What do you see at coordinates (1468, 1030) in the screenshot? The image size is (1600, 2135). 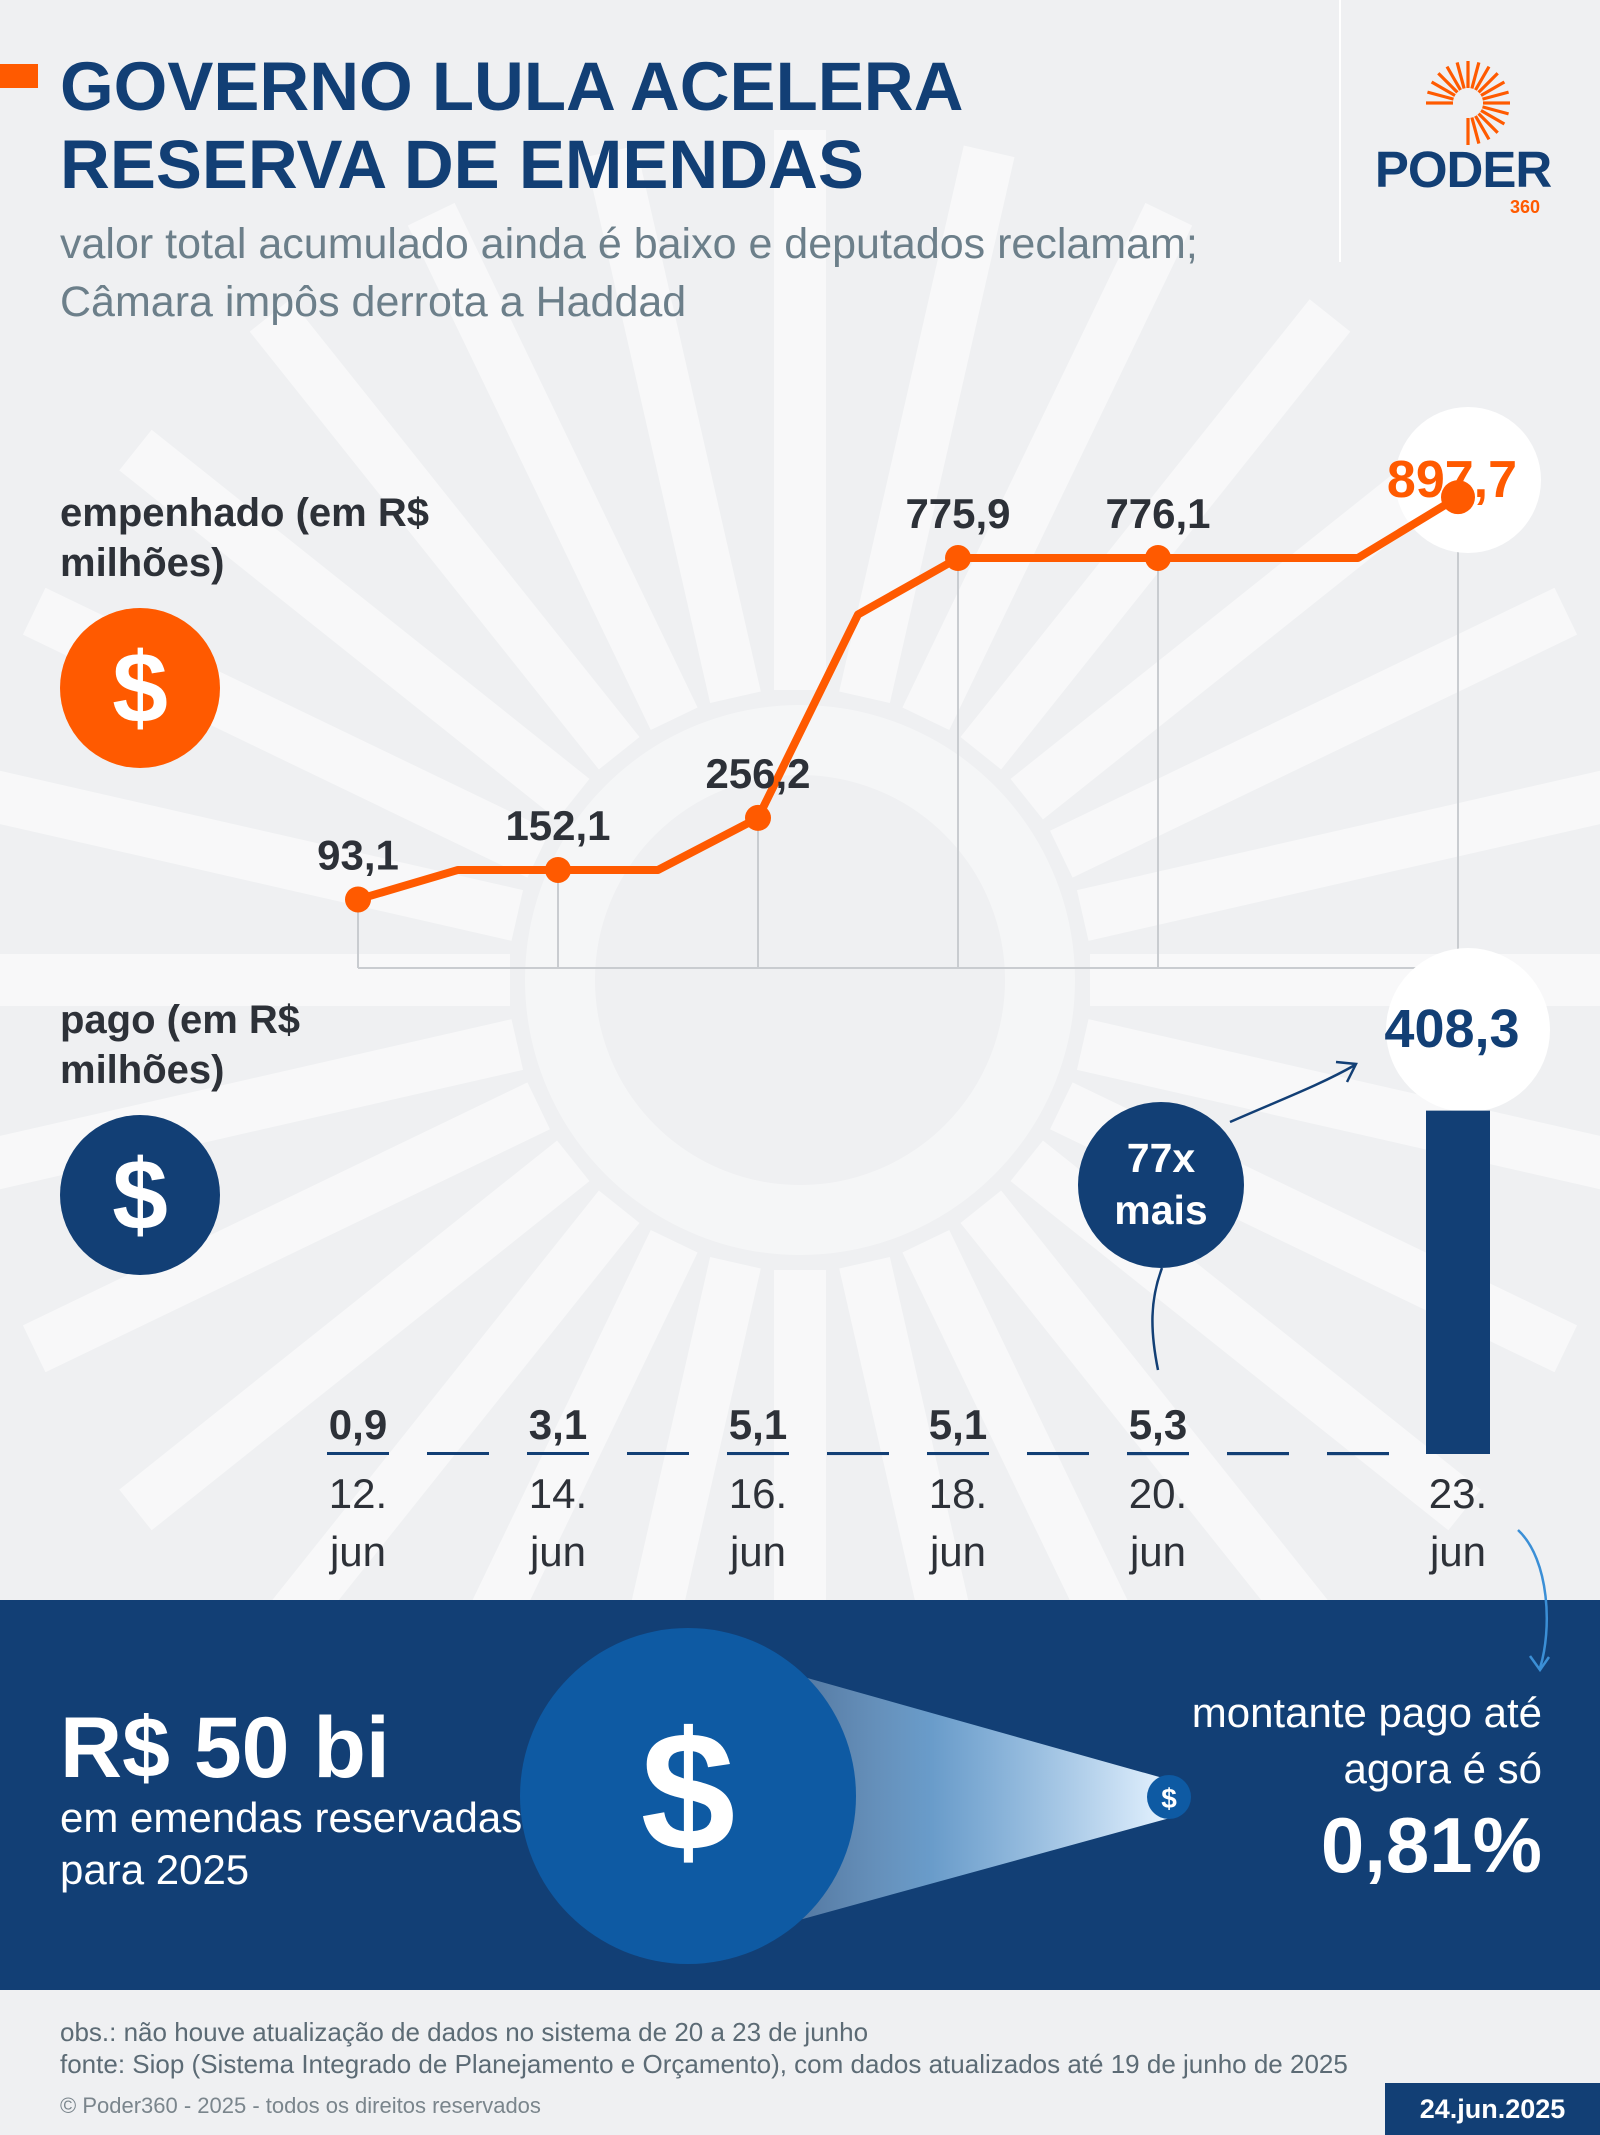 I see `value-highlight-circle` at bounding box center [1468, 1030].